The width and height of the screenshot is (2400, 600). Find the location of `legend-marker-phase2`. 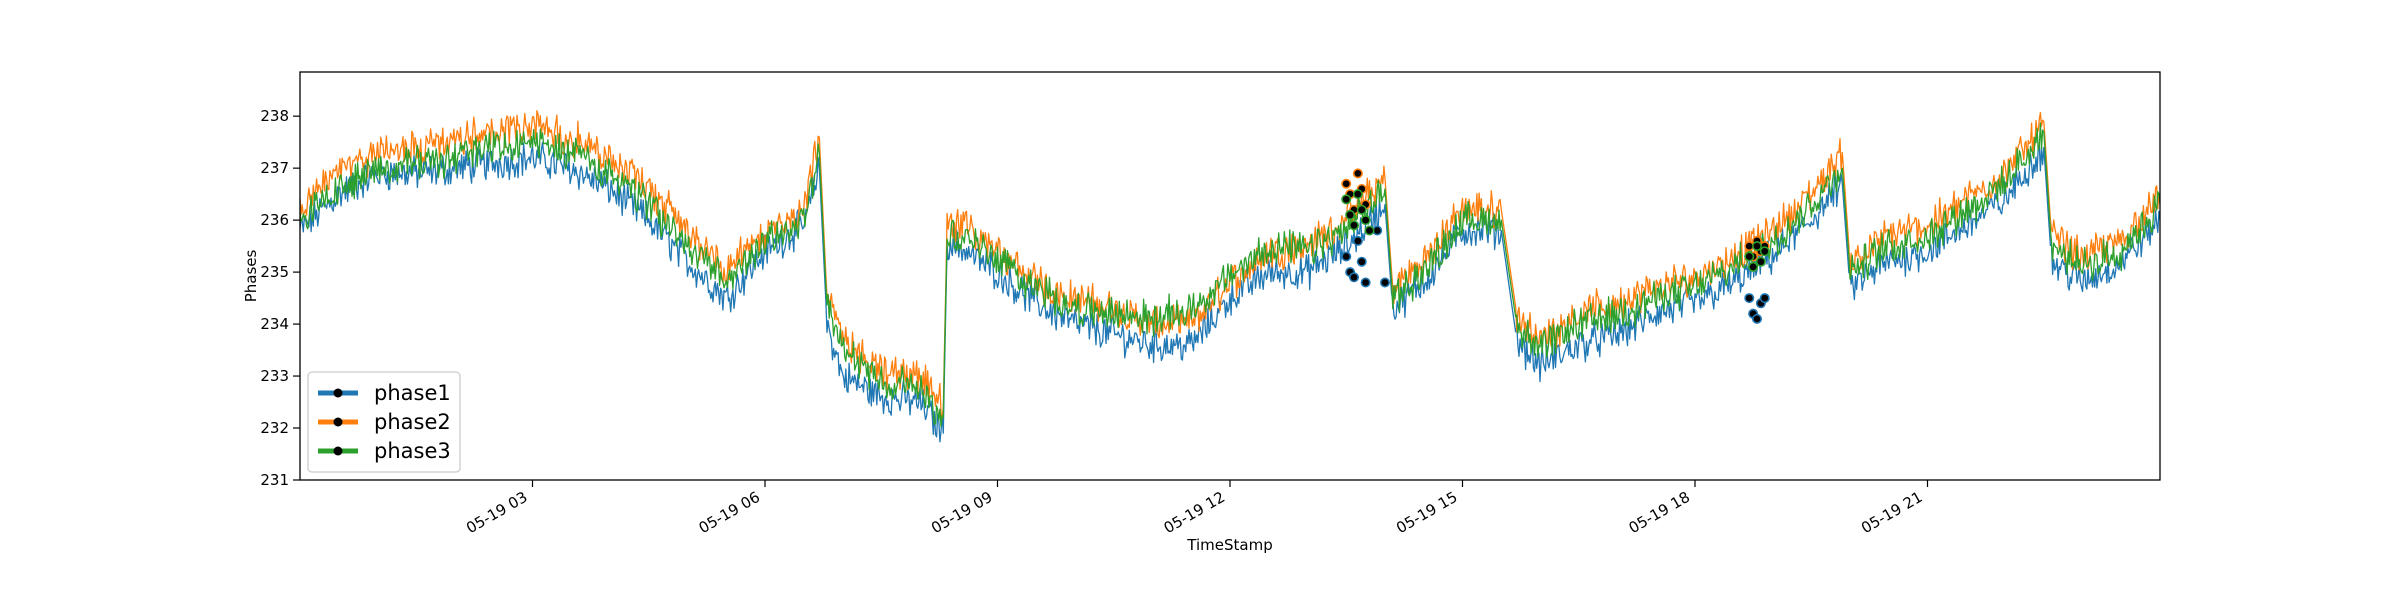

legend-marker-phase2 is located at coordinates (338, 422).